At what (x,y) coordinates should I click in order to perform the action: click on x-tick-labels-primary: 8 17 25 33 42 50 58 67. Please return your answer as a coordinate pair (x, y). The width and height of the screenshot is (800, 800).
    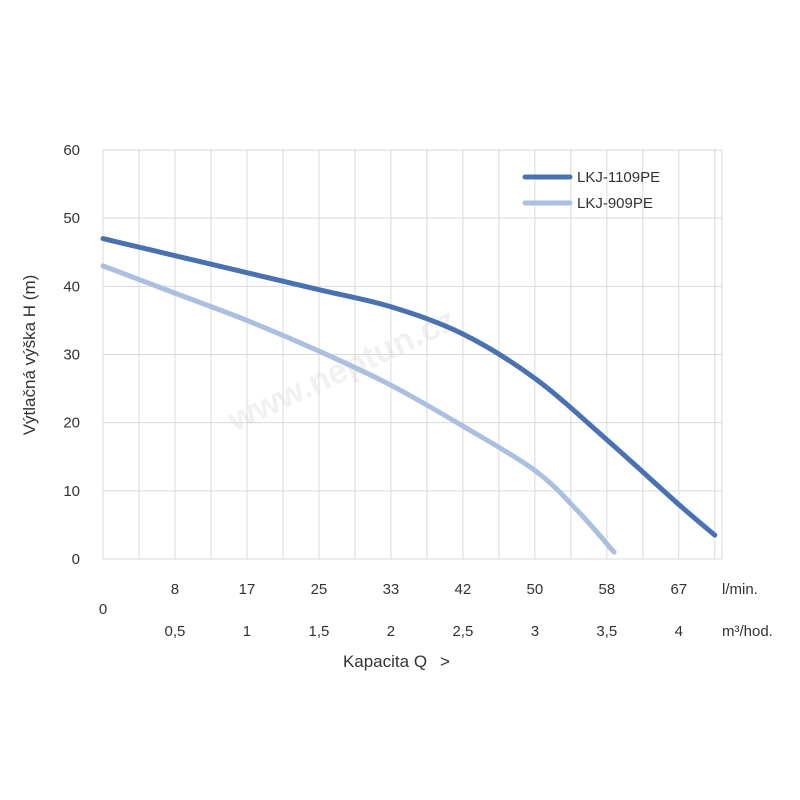
    Looking at the image, I should click on (429, 589).